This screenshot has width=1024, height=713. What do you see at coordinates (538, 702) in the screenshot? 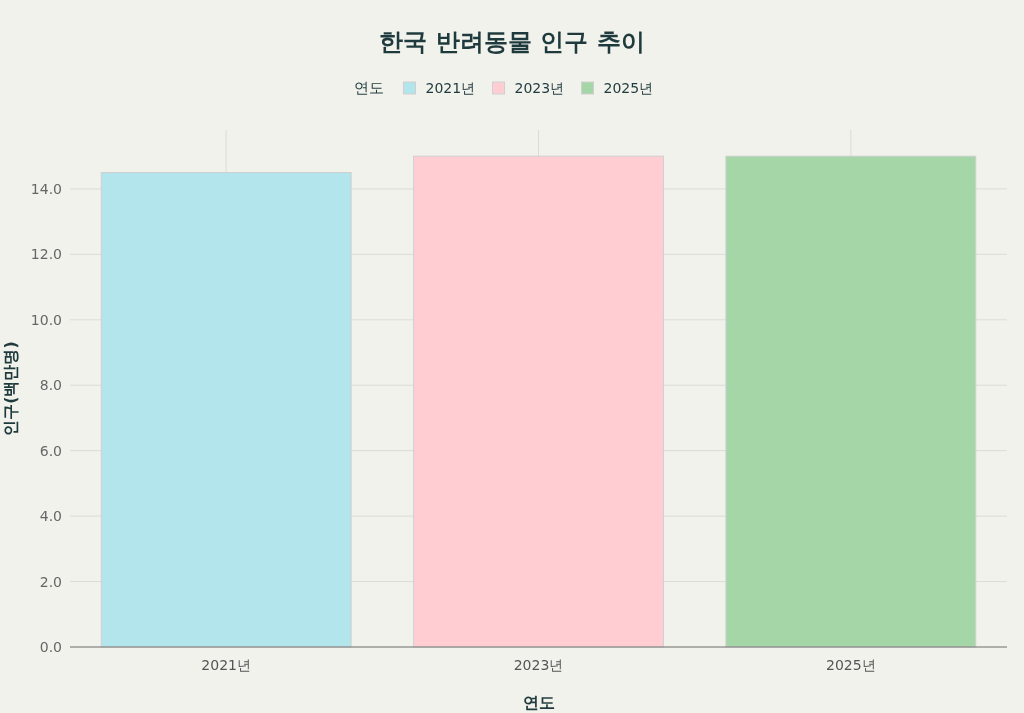
I see `x-axis-title: 연도` at bounding box center [538, 702].